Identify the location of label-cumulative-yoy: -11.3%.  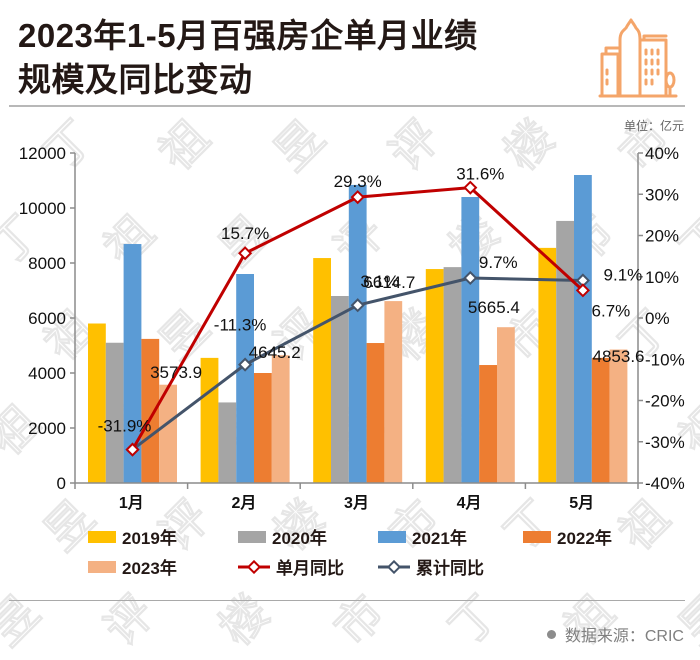
(240, 325).